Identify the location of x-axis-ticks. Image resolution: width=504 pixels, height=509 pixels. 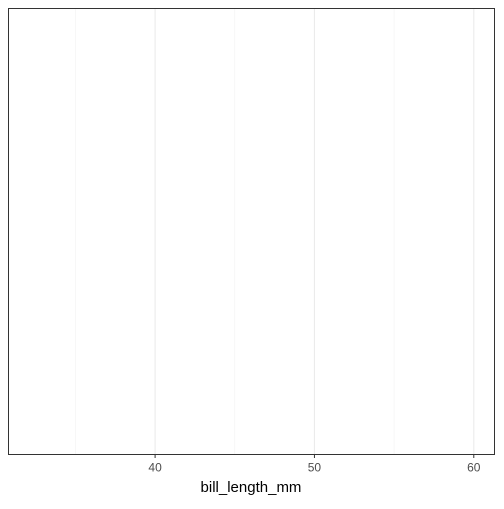
(314, 456).